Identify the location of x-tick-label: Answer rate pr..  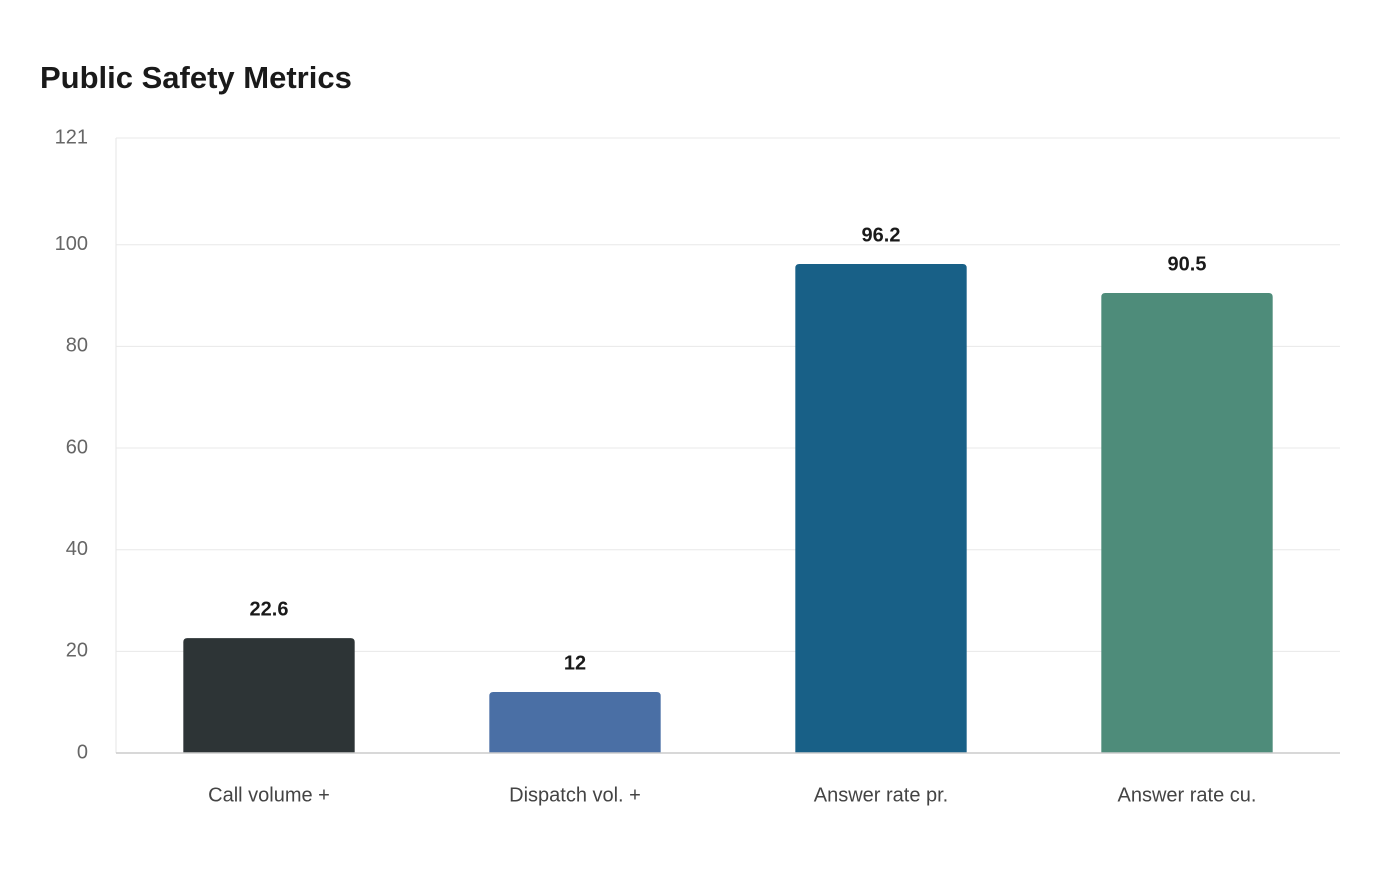
(881, 795).